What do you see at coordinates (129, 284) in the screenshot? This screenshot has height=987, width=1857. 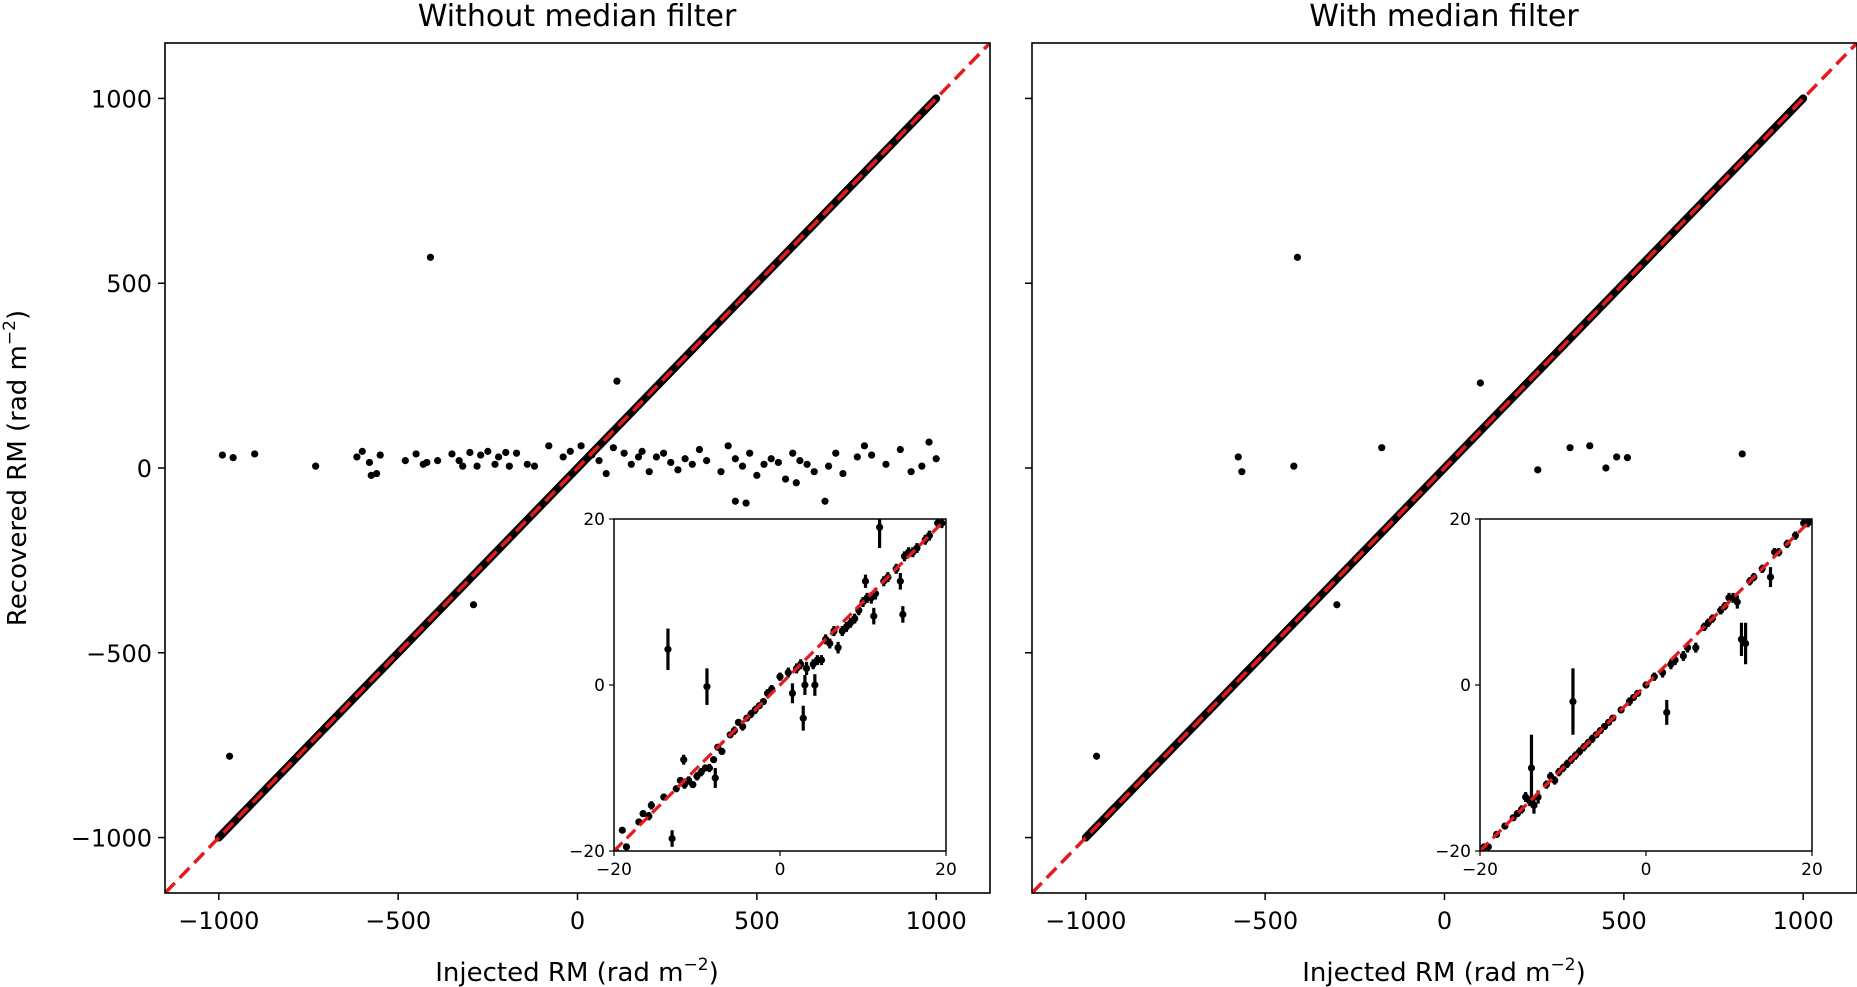 I see `left-y-tick-label-3: 500` at bounding box center [129, 284].